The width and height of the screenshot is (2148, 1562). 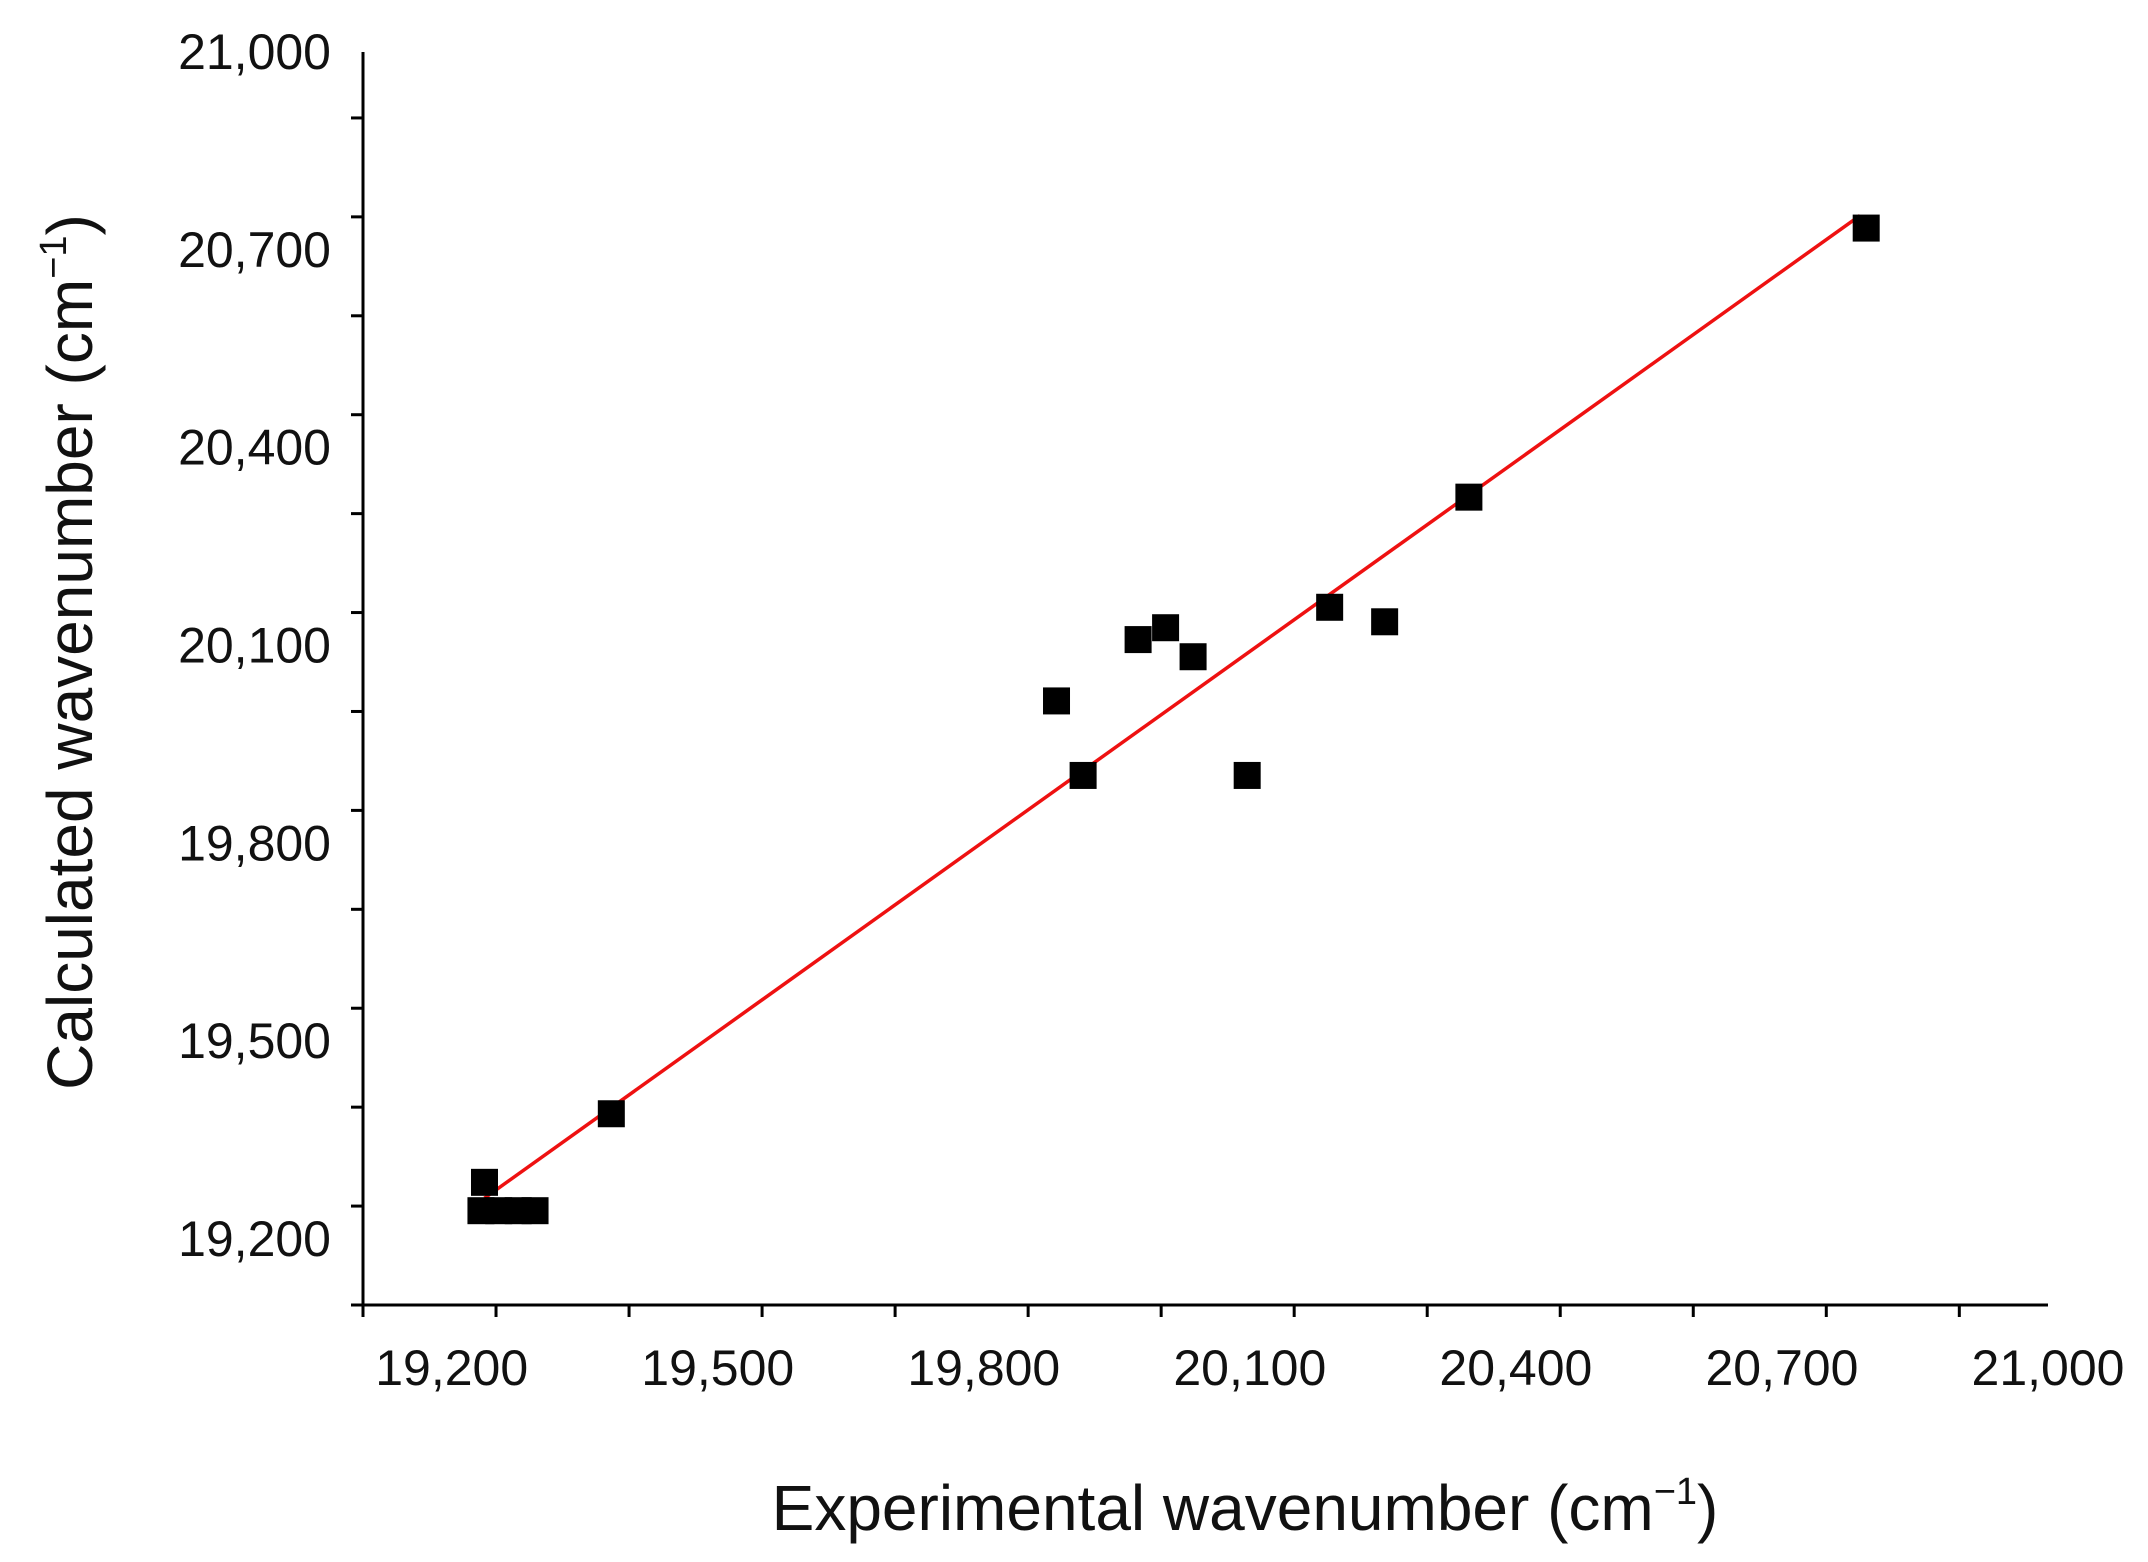 What do you see at coordinates (451, 1368) in the screenshot?
I see `x-tick-label: 19,200` at bounding box center [451, 1368].